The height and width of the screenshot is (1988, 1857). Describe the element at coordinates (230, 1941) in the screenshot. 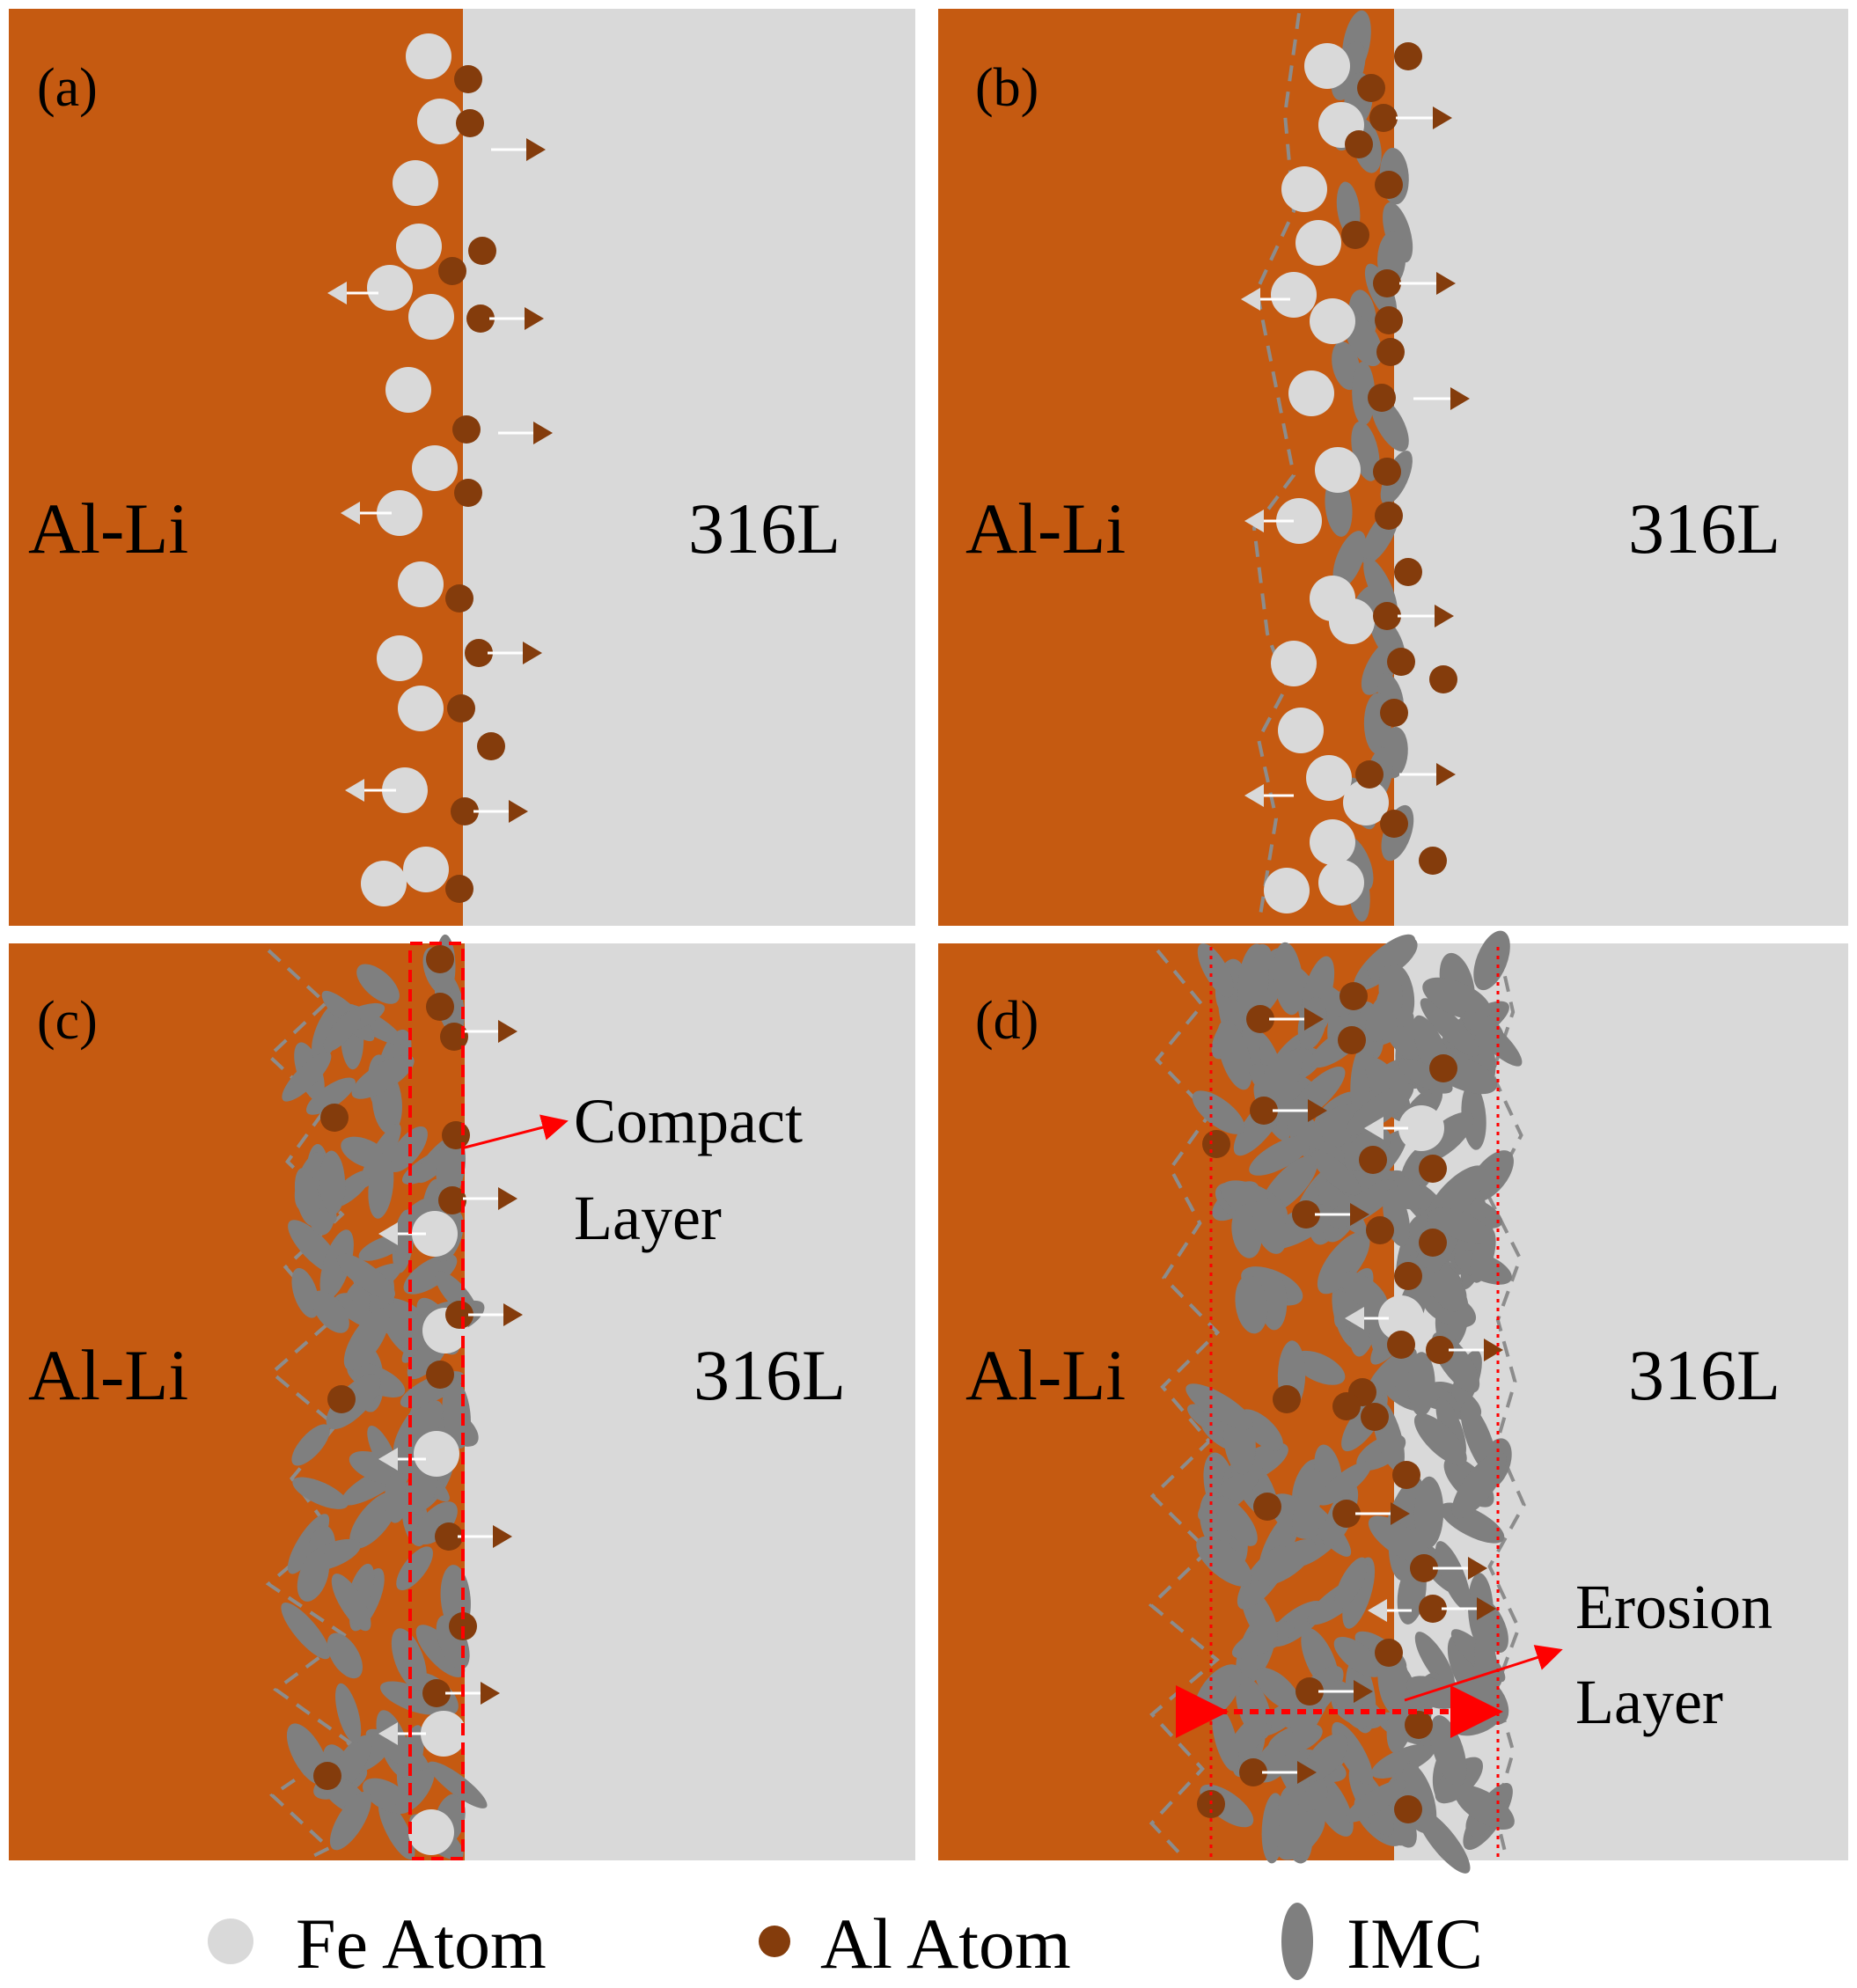

I see `legend-fe-marker` at that location.